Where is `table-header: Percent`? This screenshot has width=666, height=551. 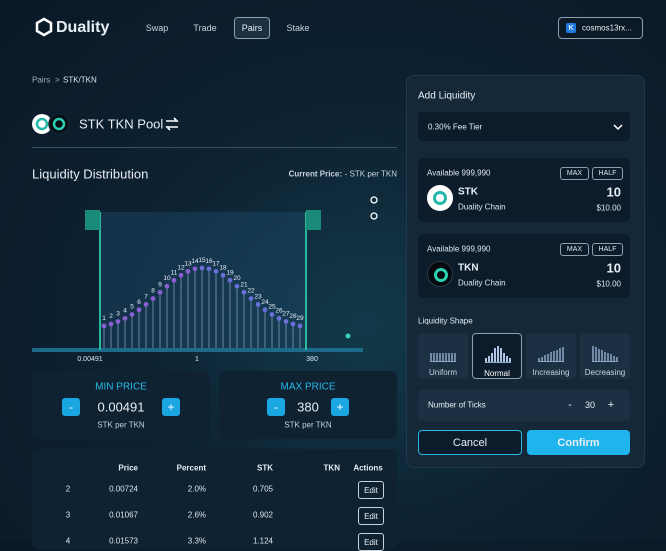 table-header: Percent is located at coordinates (191, 468).